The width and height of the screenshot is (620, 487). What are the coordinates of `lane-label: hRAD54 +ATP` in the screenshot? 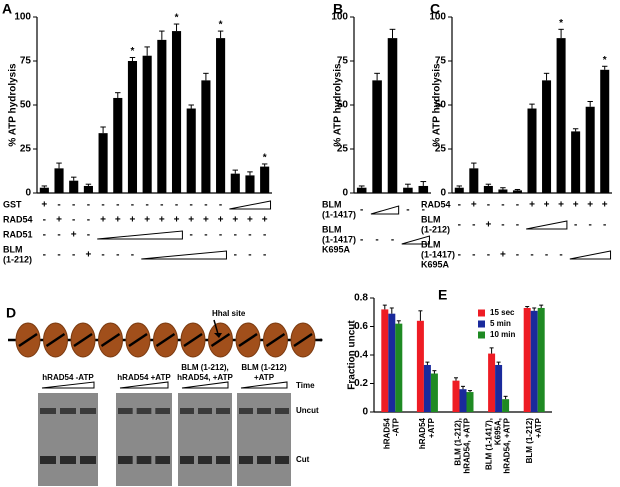 It's located at (144, 377).